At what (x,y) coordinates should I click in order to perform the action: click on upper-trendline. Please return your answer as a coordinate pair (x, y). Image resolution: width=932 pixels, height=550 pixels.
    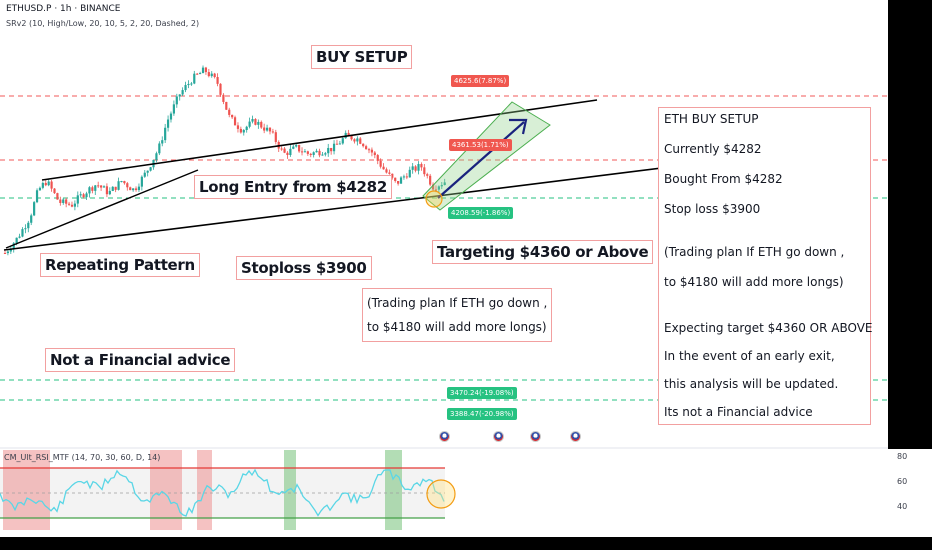
    Looking at the image, I should click on (319, 140).